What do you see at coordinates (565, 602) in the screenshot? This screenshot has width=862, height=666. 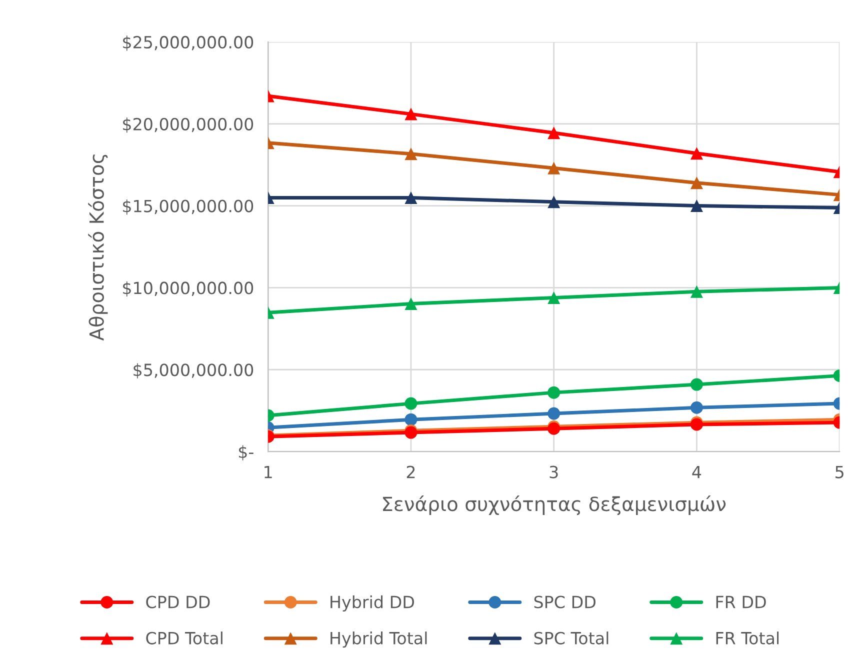 I see `legend-label: SPC DD` at bounding box center [565, 602].